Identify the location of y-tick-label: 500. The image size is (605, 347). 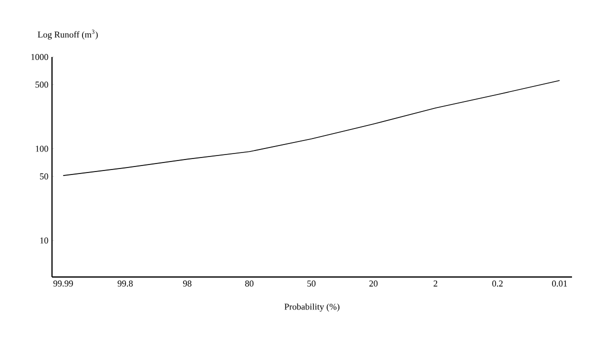
(42, 85).